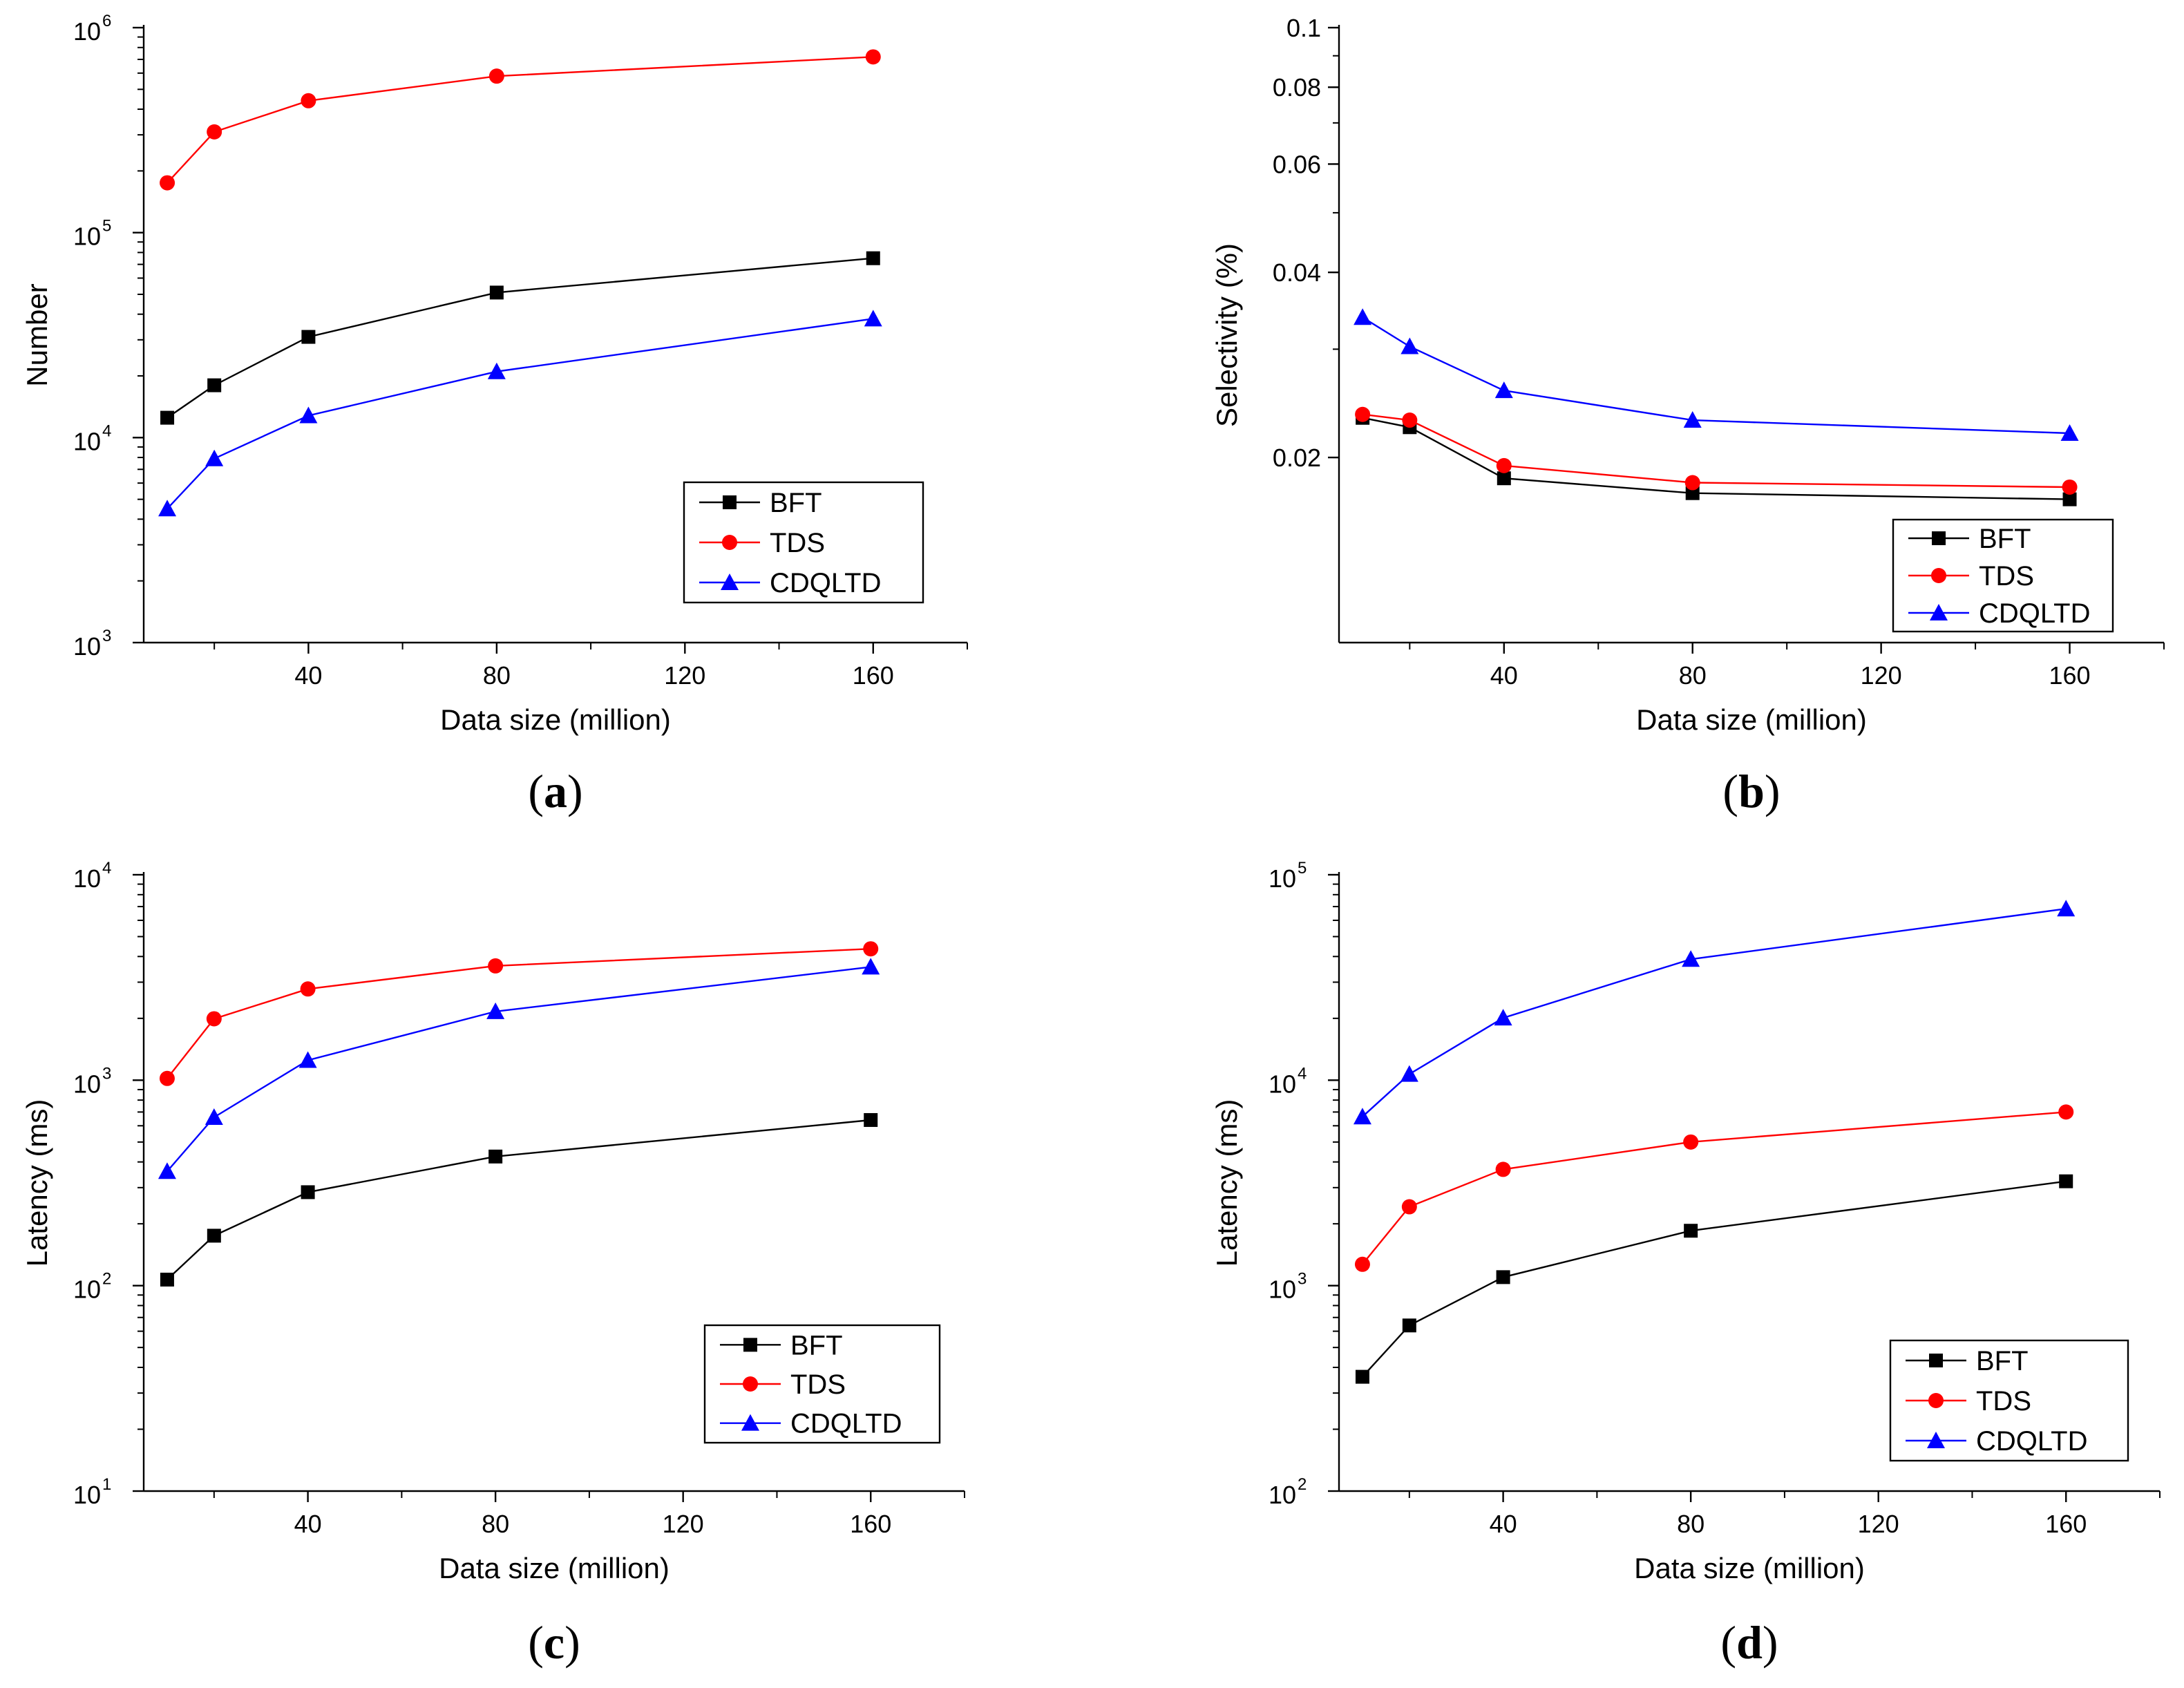 The height and width of the screenshot is (1688, 2184). I want to click on y-tick-exponent: 6, so click(106, 21).